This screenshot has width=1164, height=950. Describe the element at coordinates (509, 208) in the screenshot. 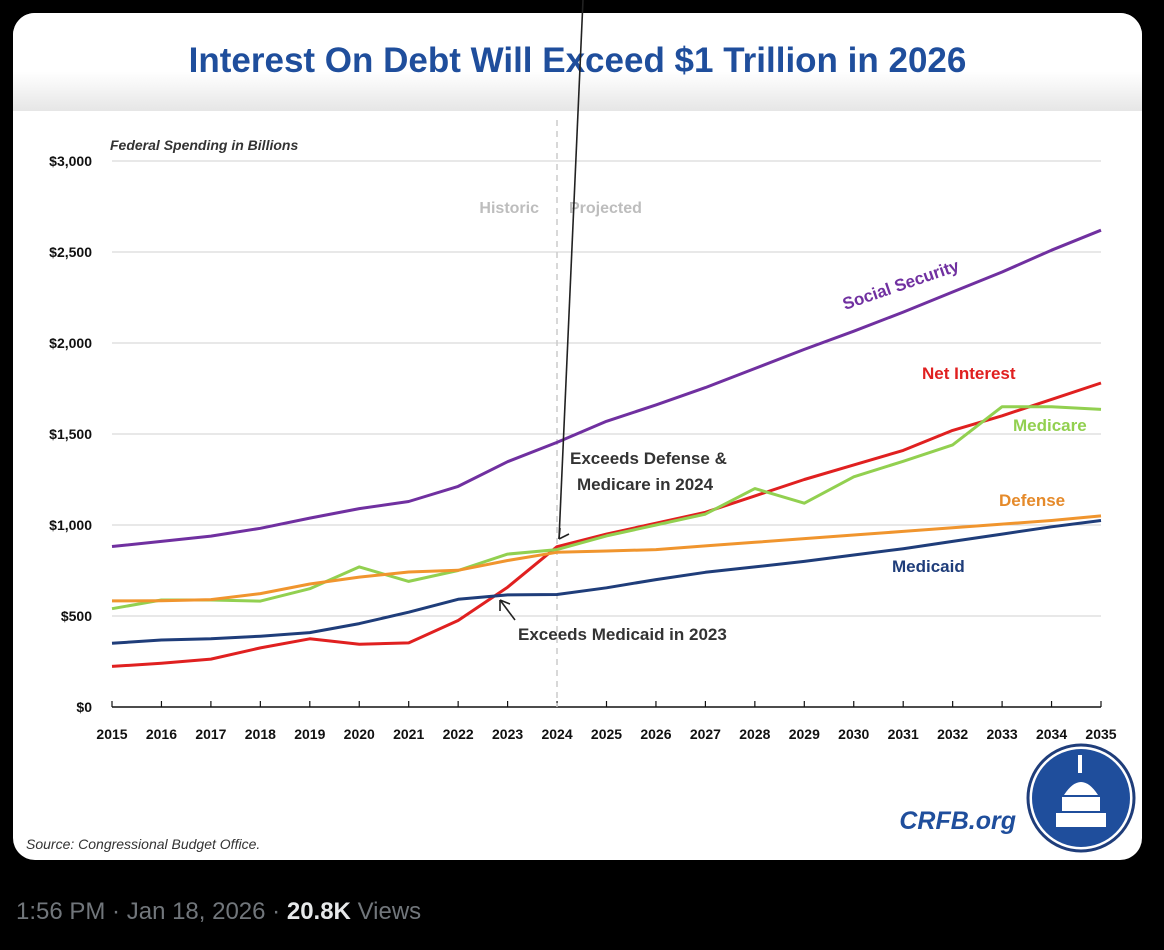

I see `historic-label: Historic` at that location.